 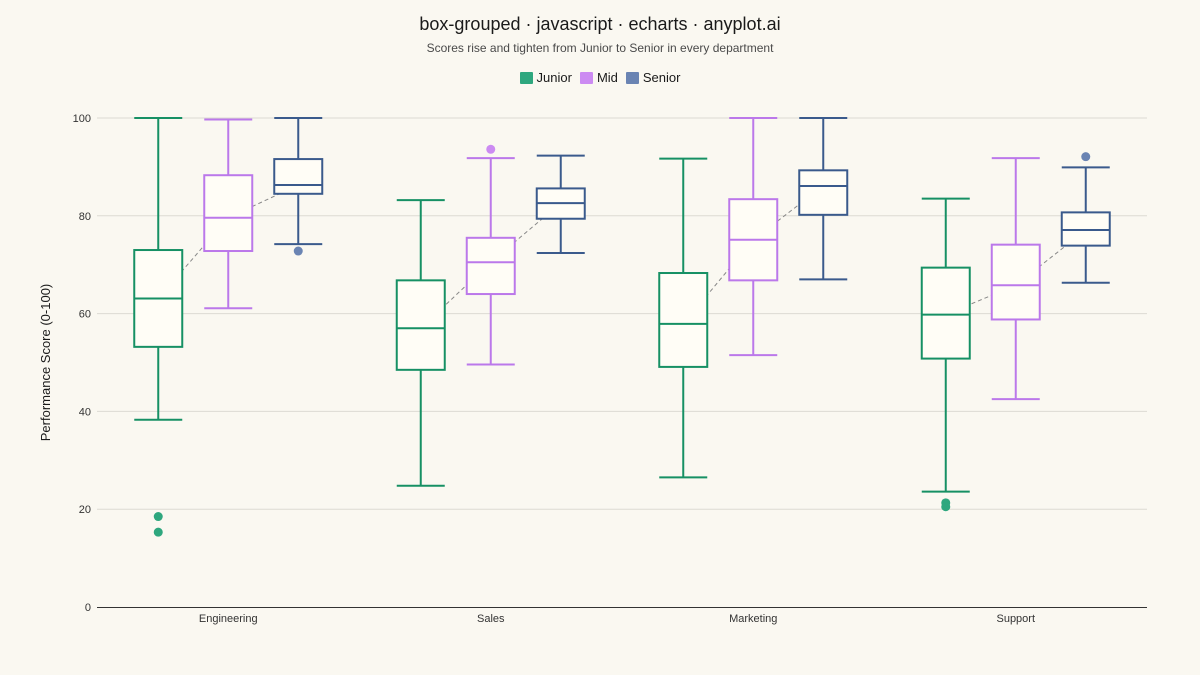 I want to click on legend-item-senior: Senior, so click(x=653, y=77).